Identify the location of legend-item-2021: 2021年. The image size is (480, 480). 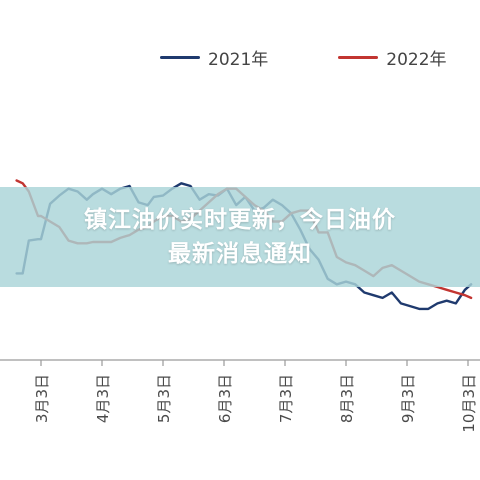
(214, 57).